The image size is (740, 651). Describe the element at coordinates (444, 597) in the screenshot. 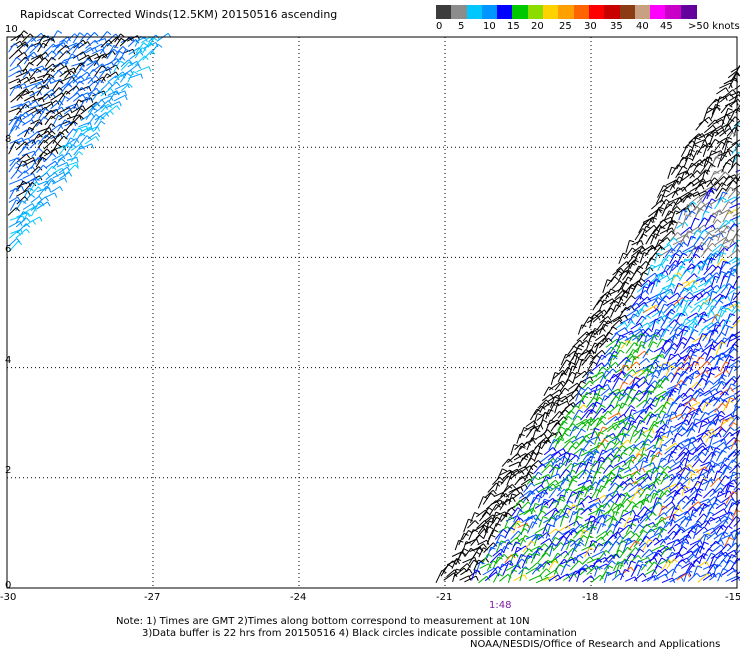

I see `x-tick-label: -21` at that location.